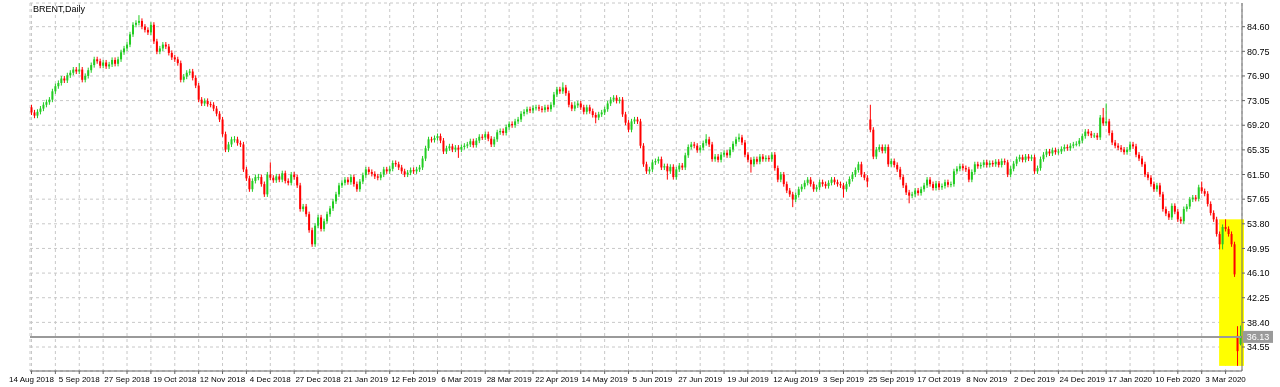 The image size is (1280, 387). Describe the element at coordinates (1258, 322) in the screenshot. I see `y-tick-label: 38.40` at that location.